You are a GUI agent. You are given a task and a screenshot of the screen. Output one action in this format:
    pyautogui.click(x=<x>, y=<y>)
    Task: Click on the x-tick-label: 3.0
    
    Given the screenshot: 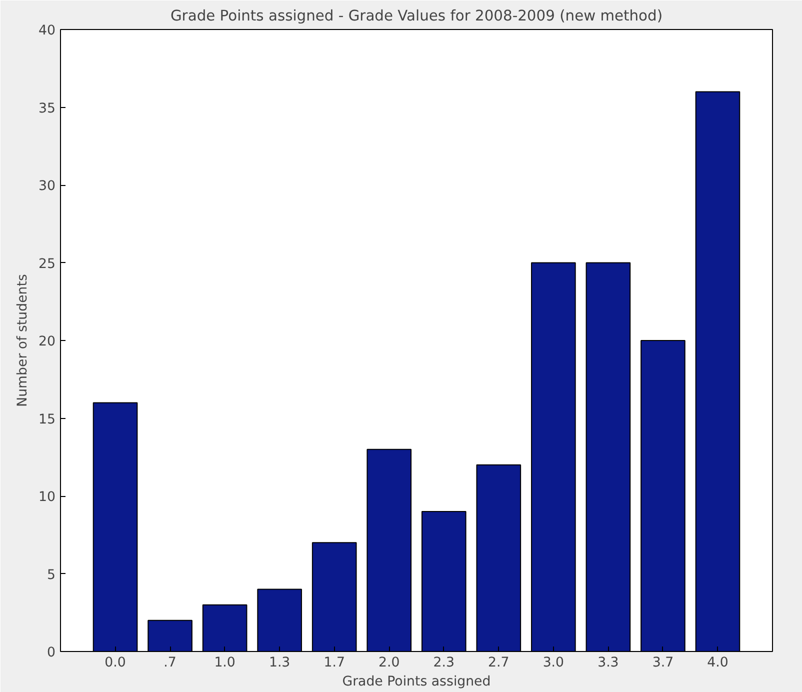 What is the action you would take?
    pyautogui.click(x=553, y=663)
    